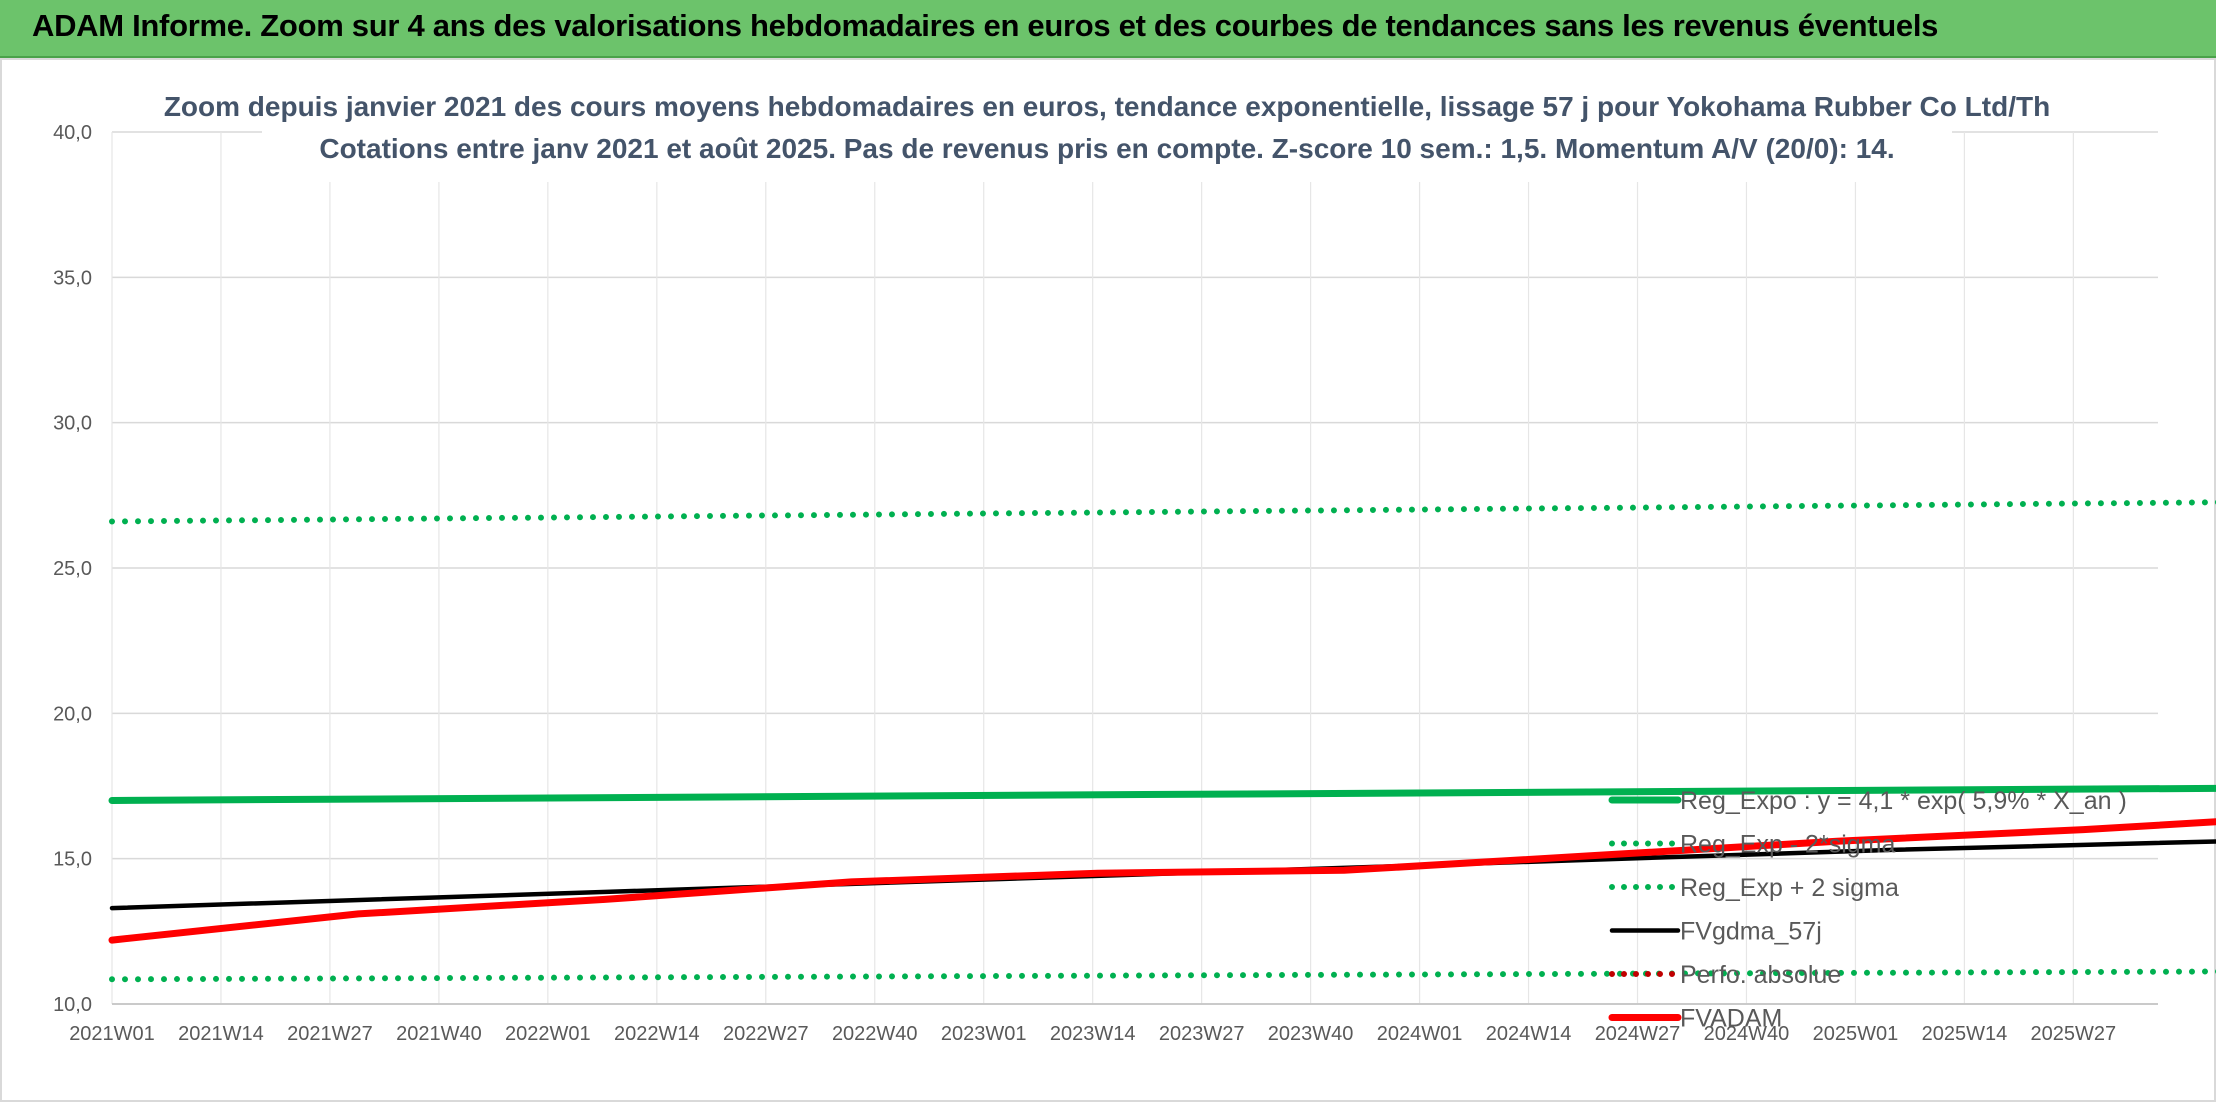  Describe the element at coordinates (1420, 1034) in the screenshot. I see `x-tick-label: 2024W01` at that location.